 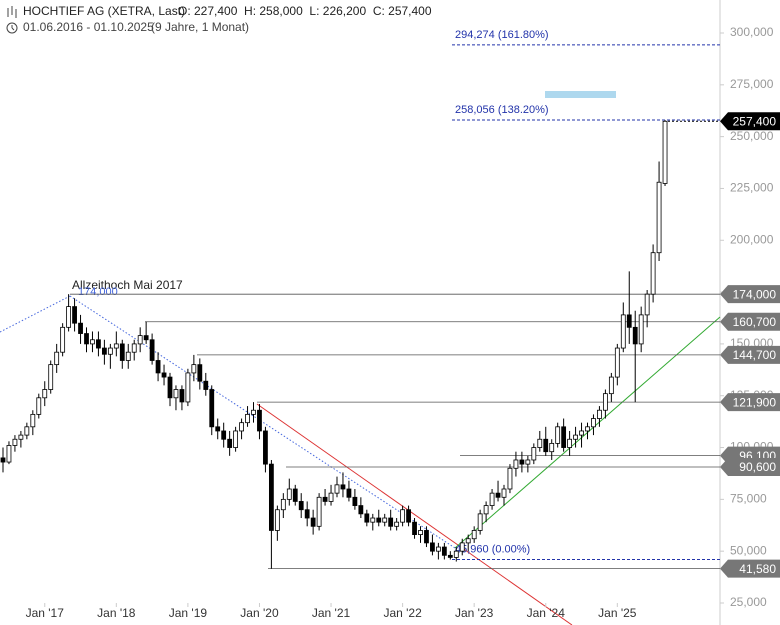 What do you see at coordinates (757, 467) in the screenshot?
I see `price-tag-label: 90,600` at bounding box center [757, 467].